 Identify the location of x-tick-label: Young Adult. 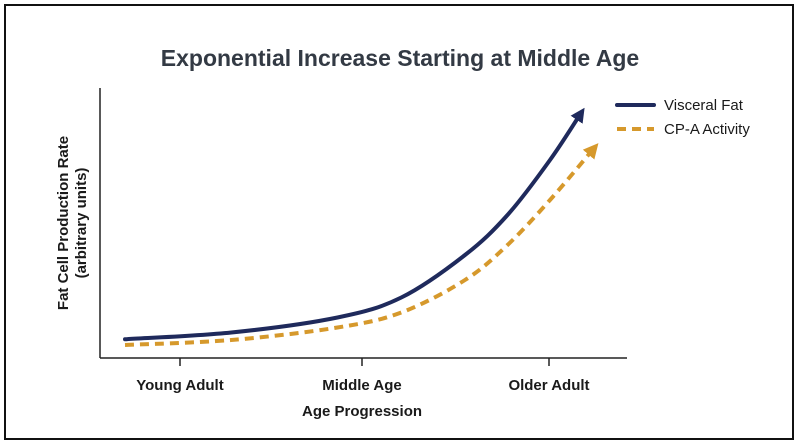
(179, 385).